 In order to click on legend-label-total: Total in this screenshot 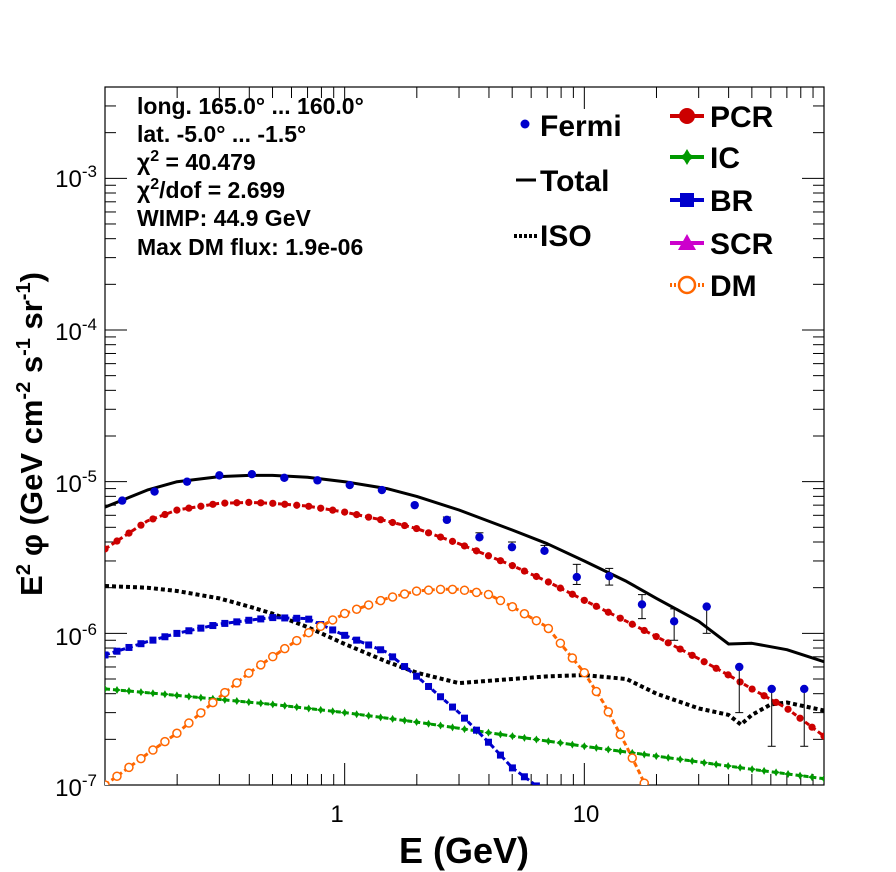, I will do `click(574, 181)`.